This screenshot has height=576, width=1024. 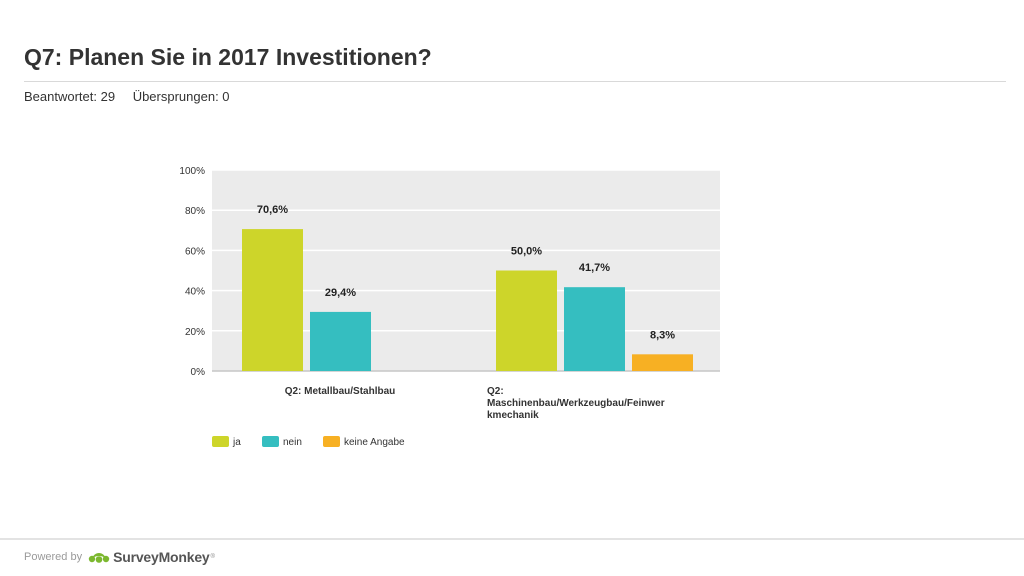 I want to click on footer: Powered by SurveyMonkey ®, so click(x=119, y=557).